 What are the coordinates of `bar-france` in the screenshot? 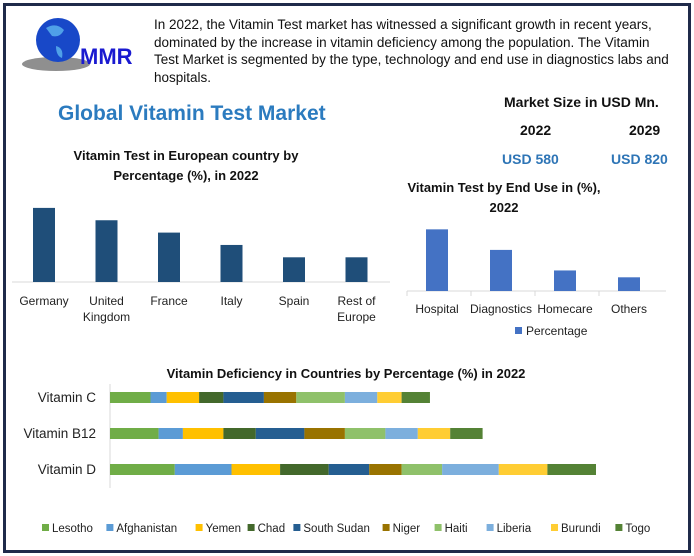 It's located at (169, 257).